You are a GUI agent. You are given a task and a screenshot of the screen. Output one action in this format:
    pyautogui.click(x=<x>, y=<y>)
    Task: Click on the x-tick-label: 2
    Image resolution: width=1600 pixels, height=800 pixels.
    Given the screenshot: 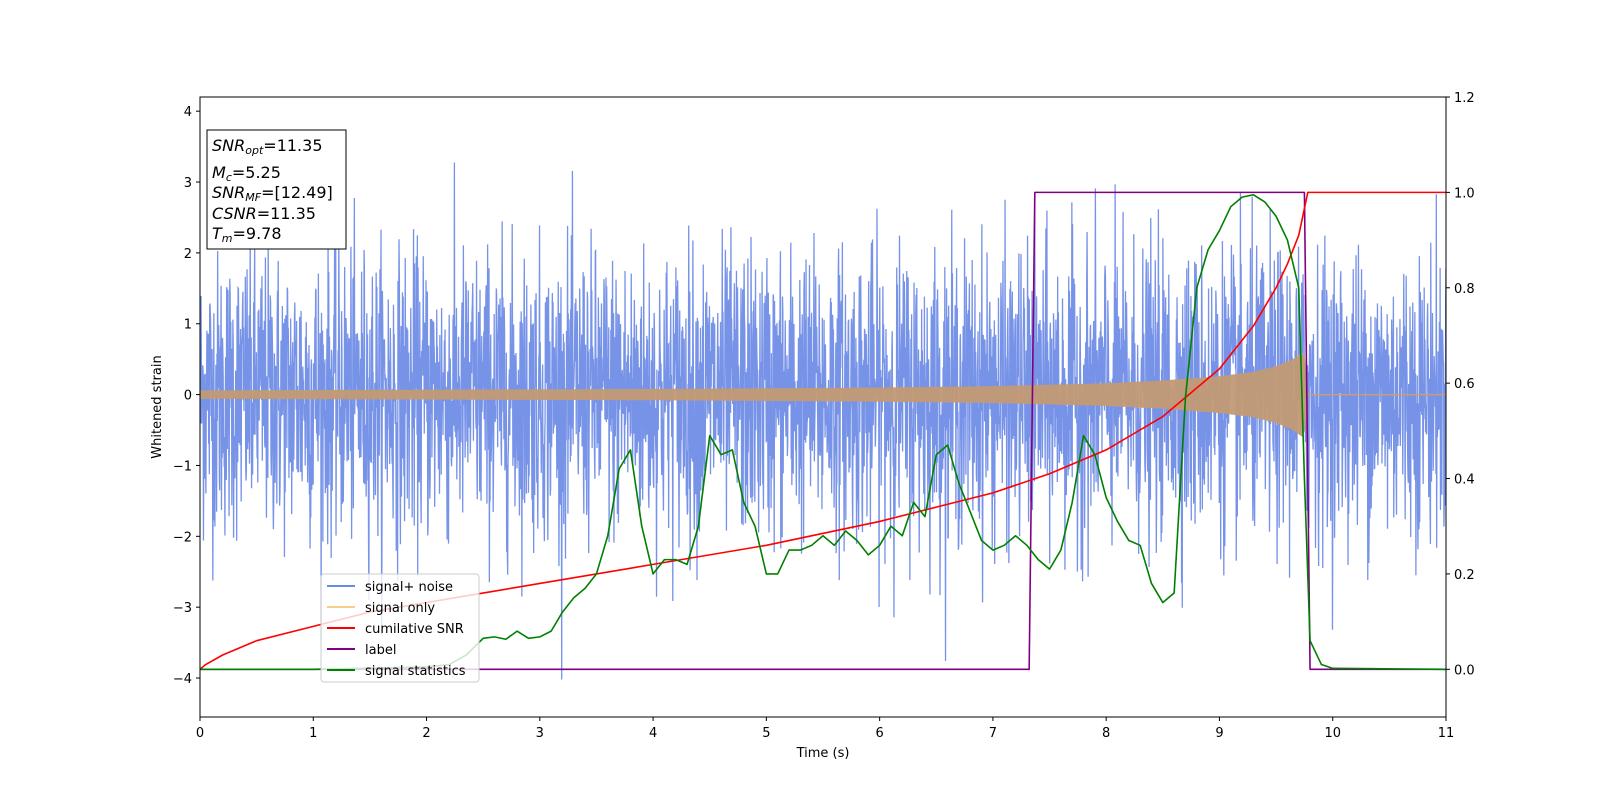 What is the action you would take?
    pyautogui.click(x=426, y=733)
    